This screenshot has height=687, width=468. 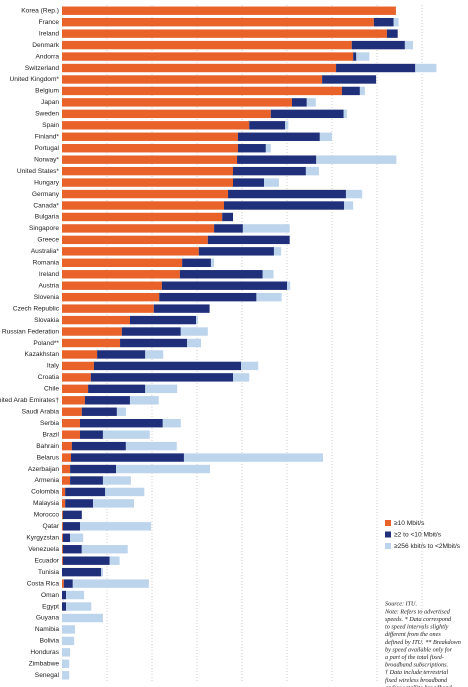 I want to click on y-tick-label: United Arab Emirates†, so click(x=29, y=400).